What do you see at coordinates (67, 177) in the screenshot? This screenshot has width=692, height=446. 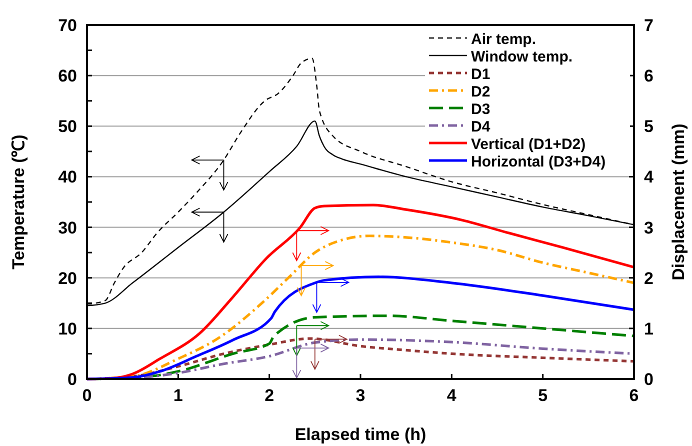 I see `y-tick-label: 40` at bounding box center [67, 177].